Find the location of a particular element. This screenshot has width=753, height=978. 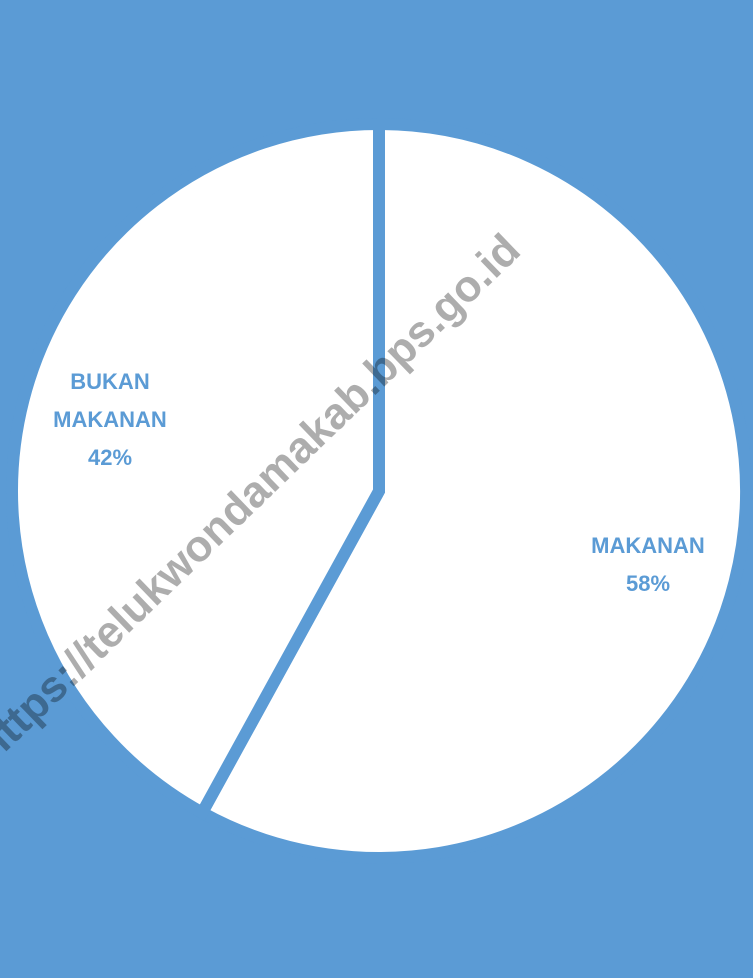

category-label: MAKANAN is located at coordinates (648, 545).